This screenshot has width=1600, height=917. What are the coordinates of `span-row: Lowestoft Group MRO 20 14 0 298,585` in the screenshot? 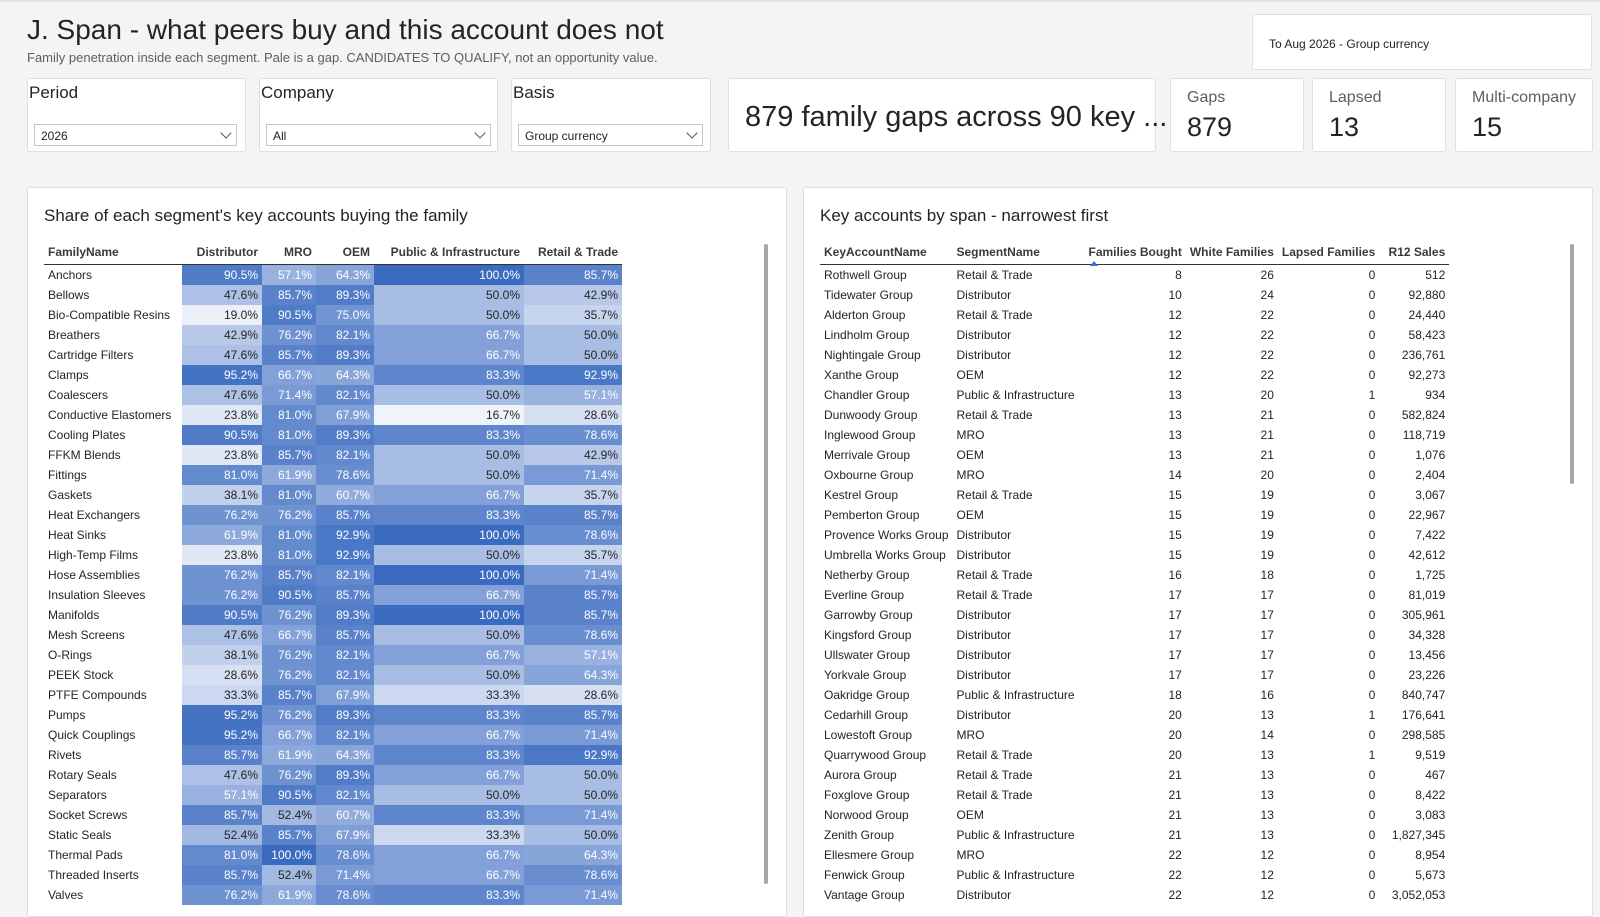 It's located at (1134, 735).